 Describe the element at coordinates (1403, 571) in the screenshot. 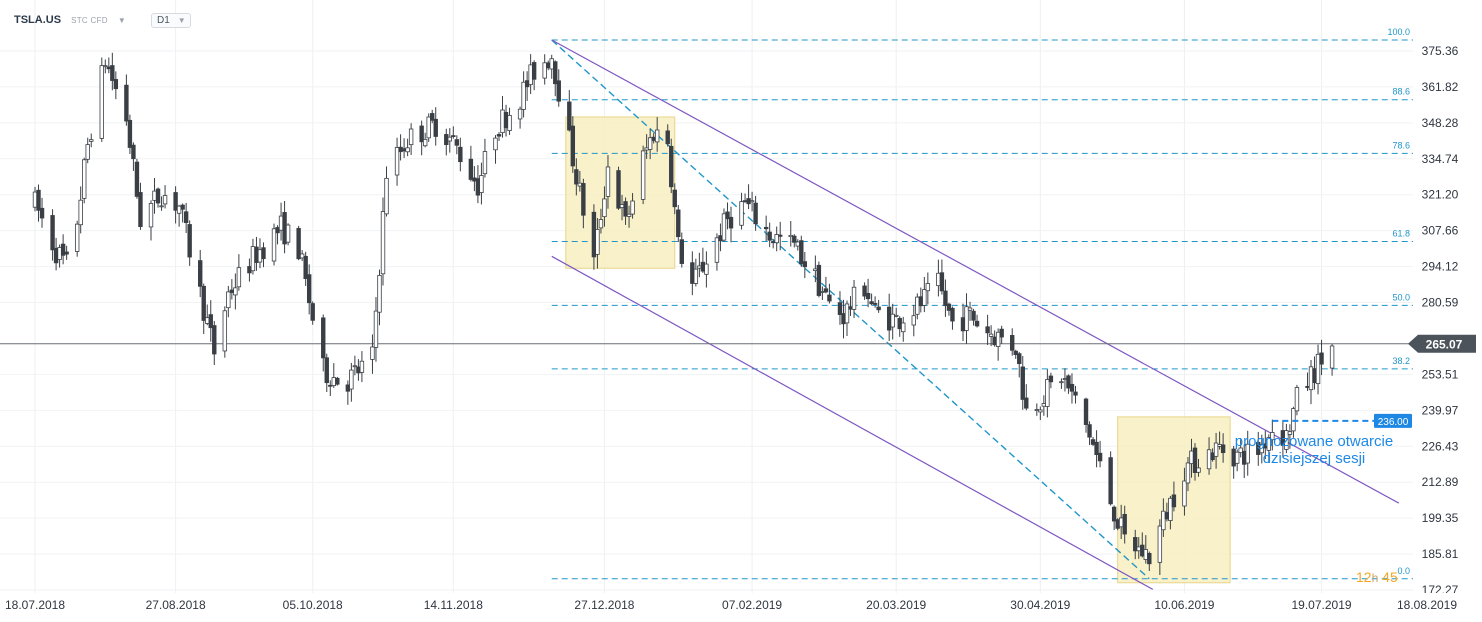

I see `fib-level-label: 0.0` at that location.